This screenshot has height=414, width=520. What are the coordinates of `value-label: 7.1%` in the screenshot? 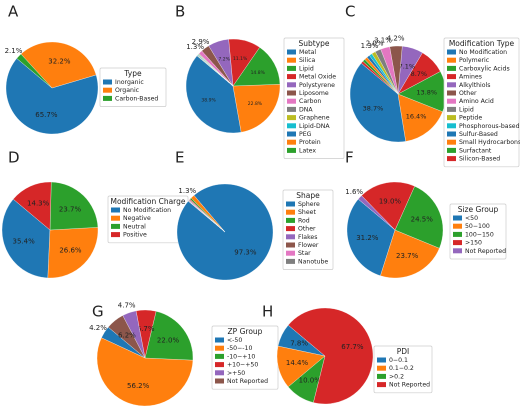 It's located at (407, 67).